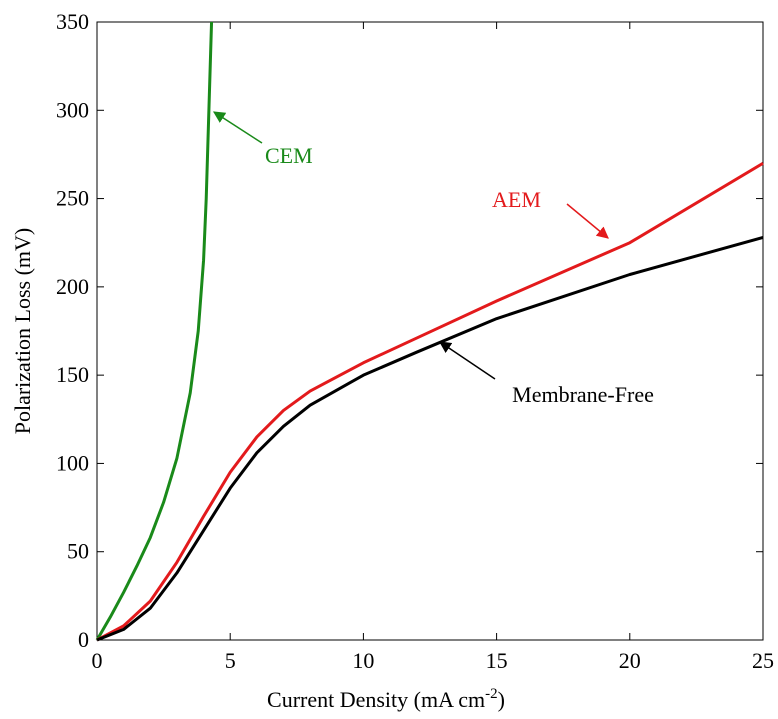 Image resolution: width=778 pixels, height=719 pixels. What do you see at coordinates (72, 198) in the screenshot?
I see `y-tick-label: 250` at bounding box center [72, 198].